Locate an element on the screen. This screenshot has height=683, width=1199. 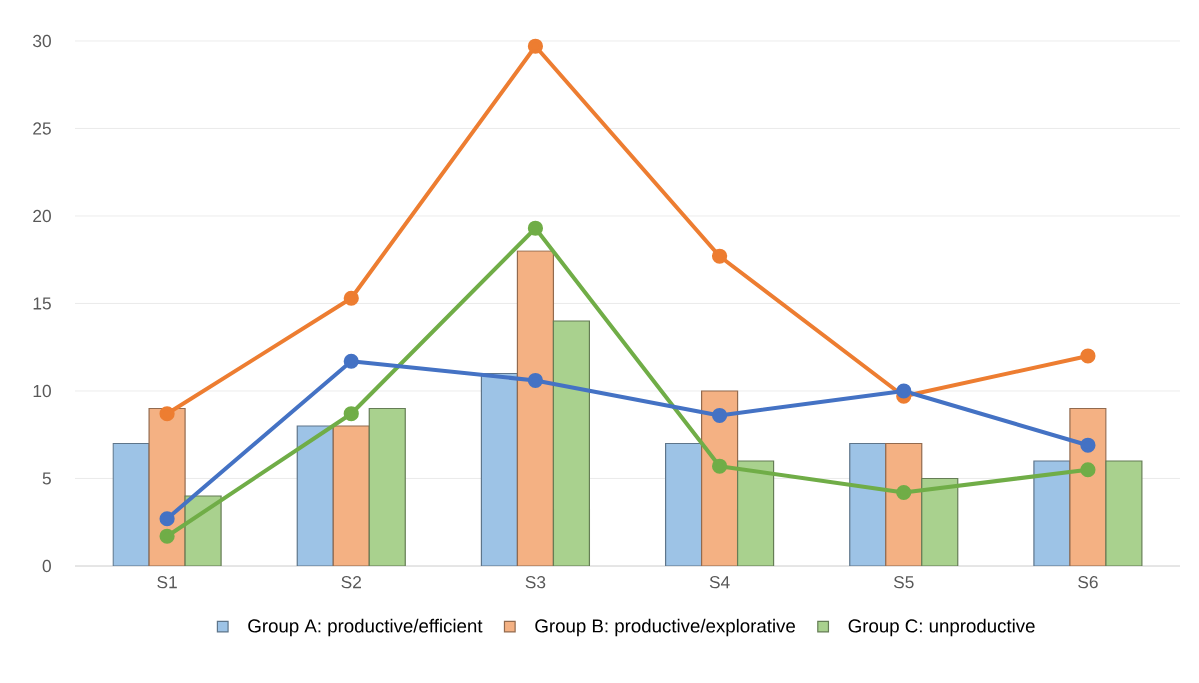
y-tick-label: 5 is located at coordinates (46, 478).